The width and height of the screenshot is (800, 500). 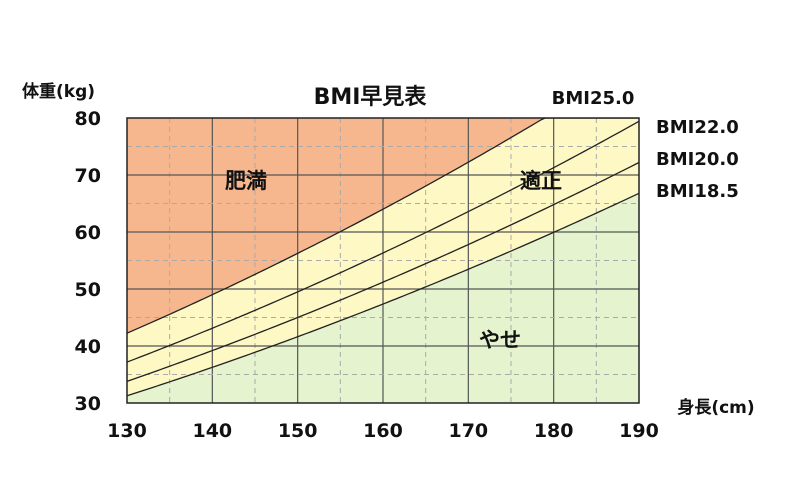 What do you see at coordinates (298, 431) in the screenshot?
I see `x-tick-label: 150` at bounding box center [298, 431].